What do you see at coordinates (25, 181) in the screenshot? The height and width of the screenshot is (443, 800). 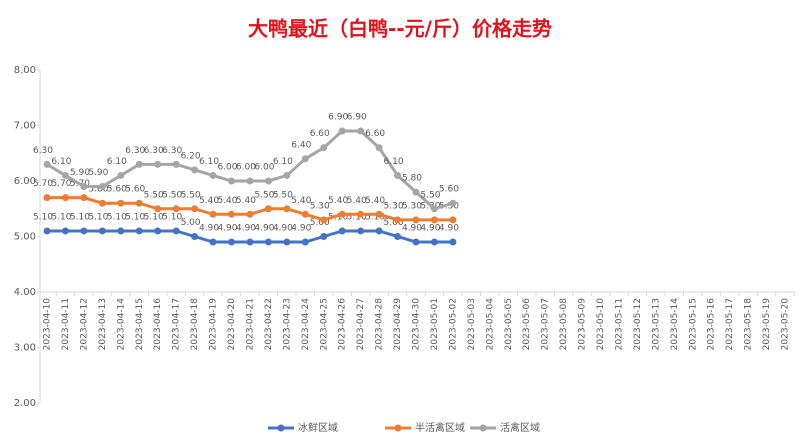 I see `y-tick-label: 6.00` at bounding box center [25, 181].